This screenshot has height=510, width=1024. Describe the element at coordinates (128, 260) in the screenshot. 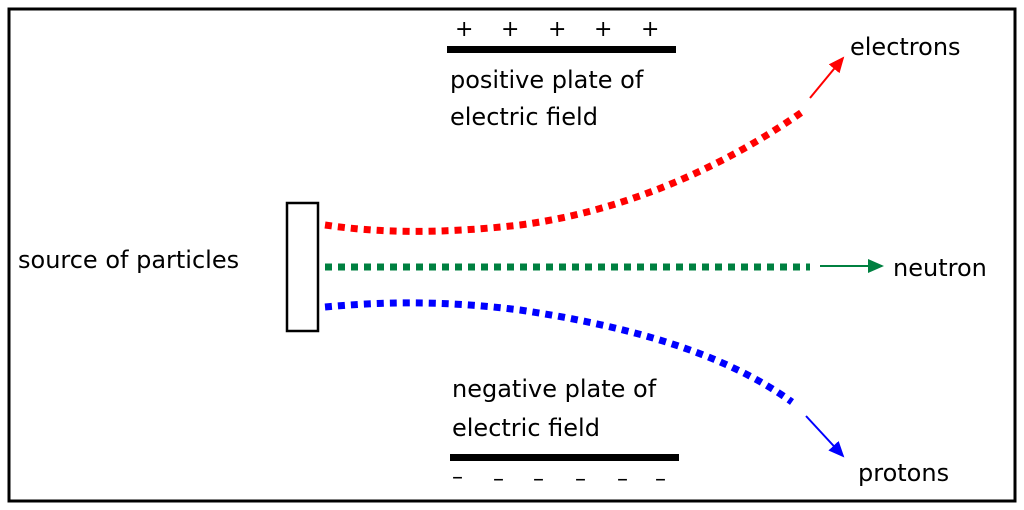

I see `source-label: source of particles` at that location.